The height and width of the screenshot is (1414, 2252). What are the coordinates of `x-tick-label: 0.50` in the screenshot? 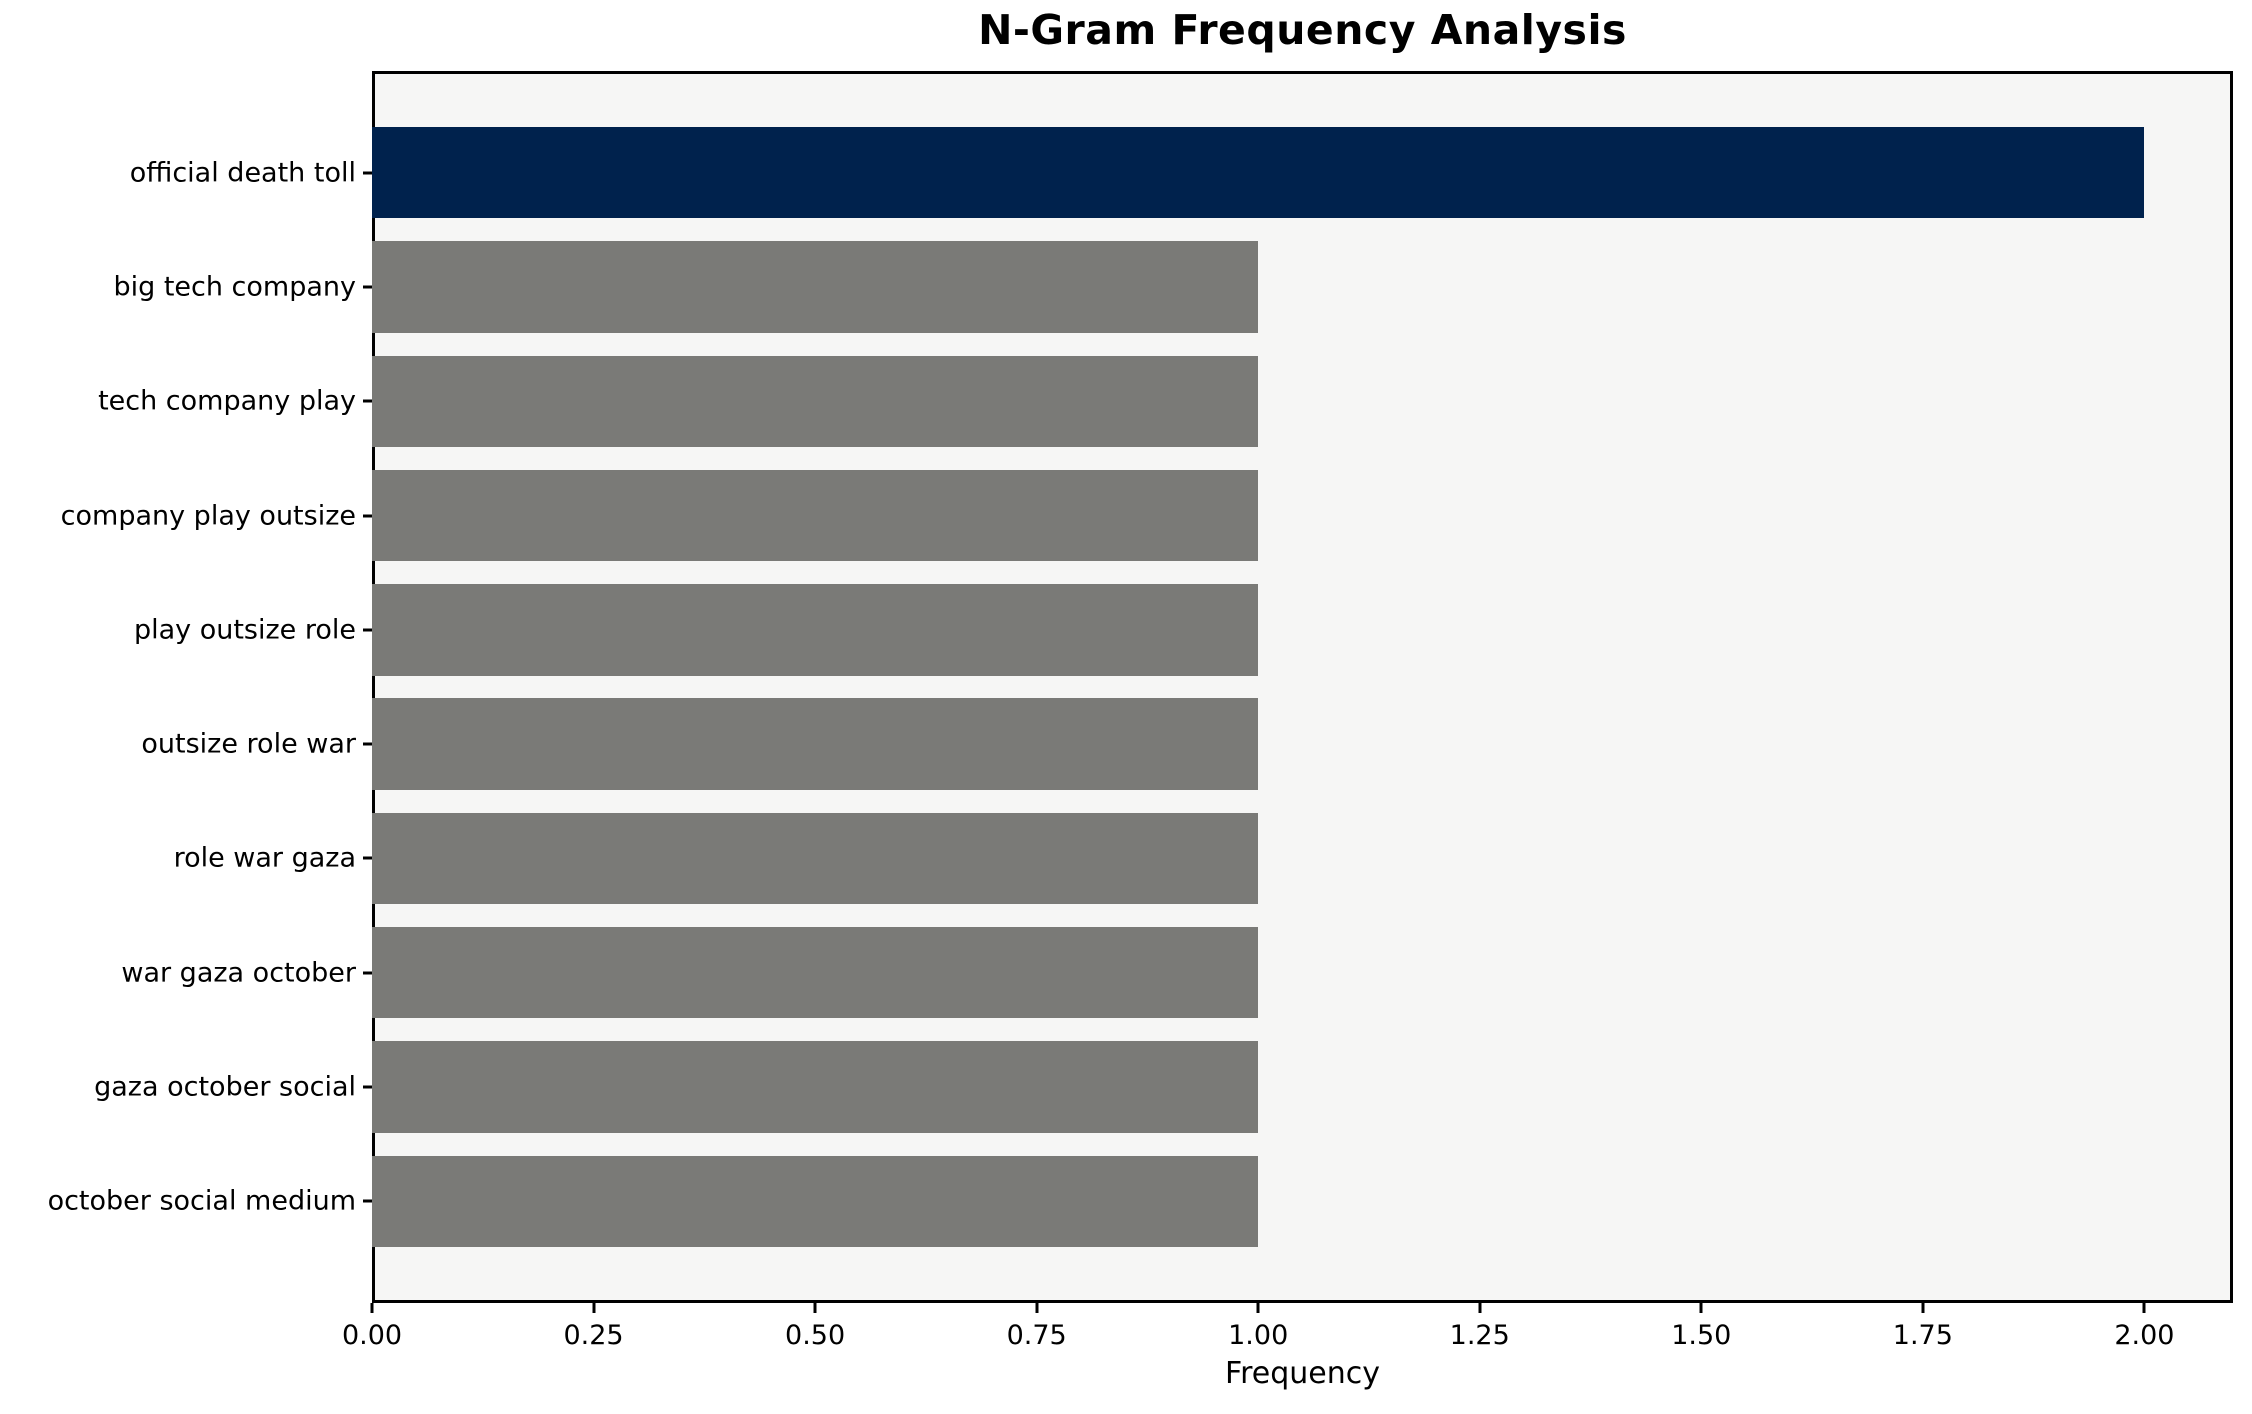 It's located at (815, 1335).